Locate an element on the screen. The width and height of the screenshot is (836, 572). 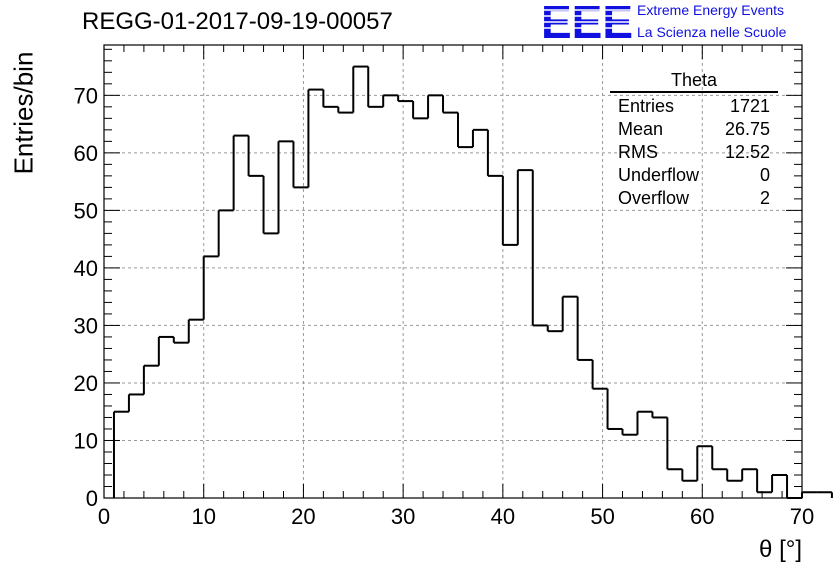
x-tick-label: 50 is located at coordinates (602, 516).